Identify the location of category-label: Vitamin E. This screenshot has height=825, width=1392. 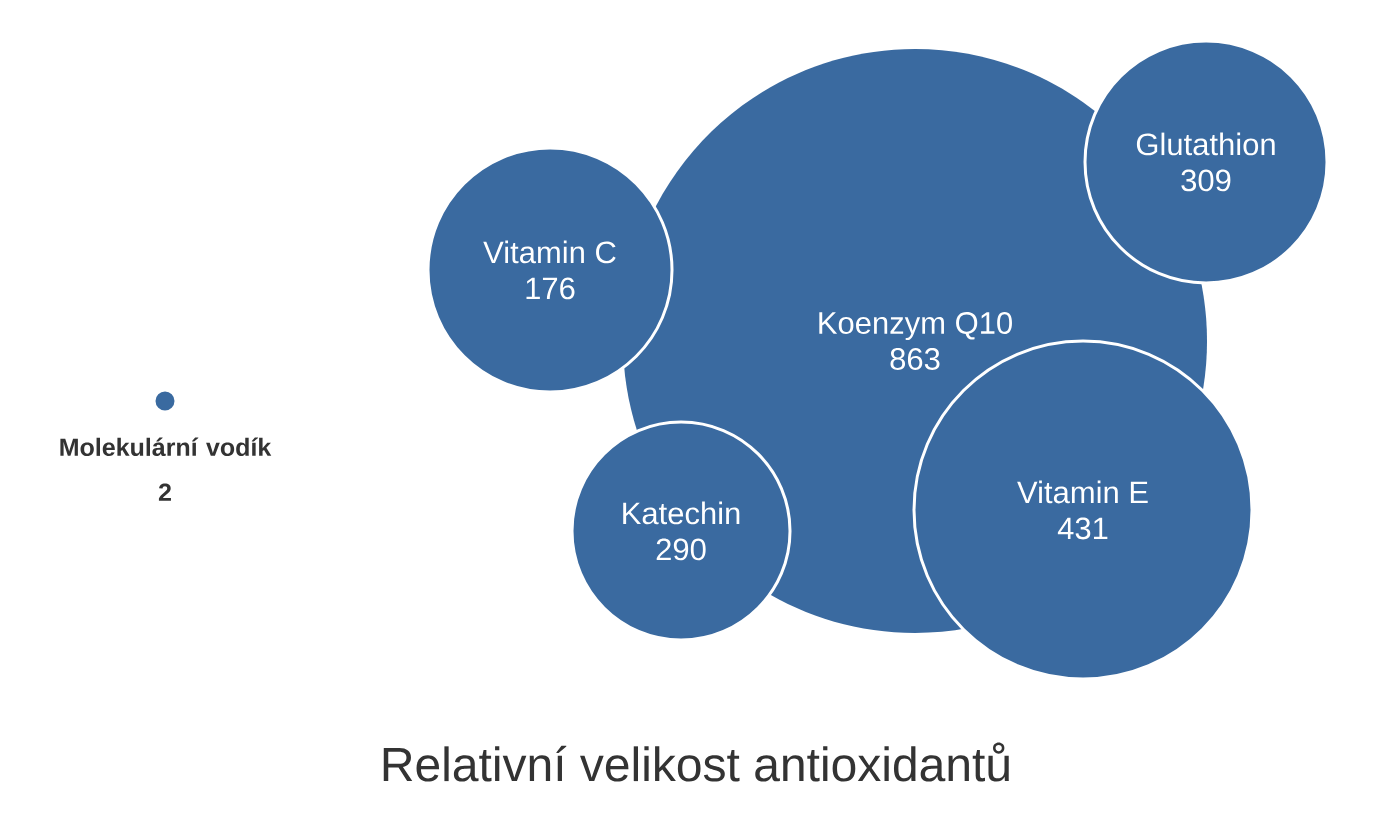
(1082, 492).